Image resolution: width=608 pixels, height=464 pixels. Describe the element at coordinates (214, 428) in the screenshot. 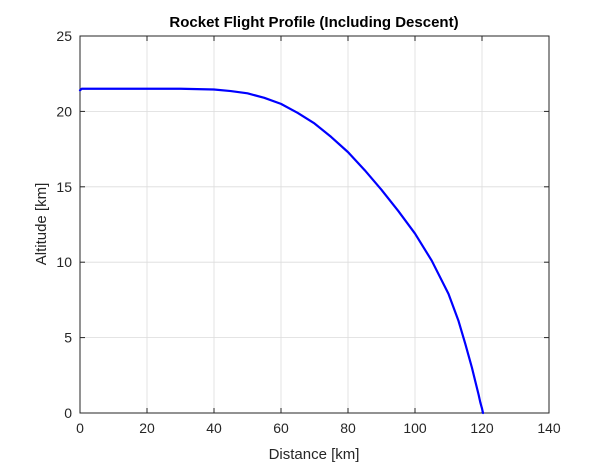

I see `x-tick-label: 40` at that location.